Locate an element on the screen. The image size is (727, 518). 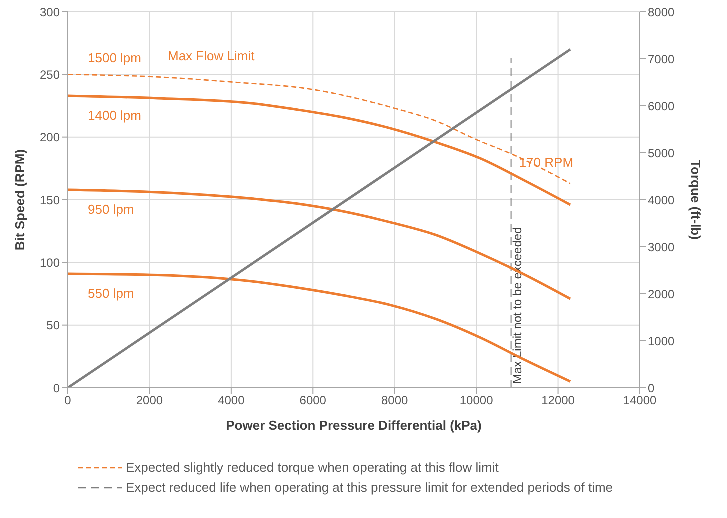
x-tick-label: 8000 is located at coordinates (395, 401).